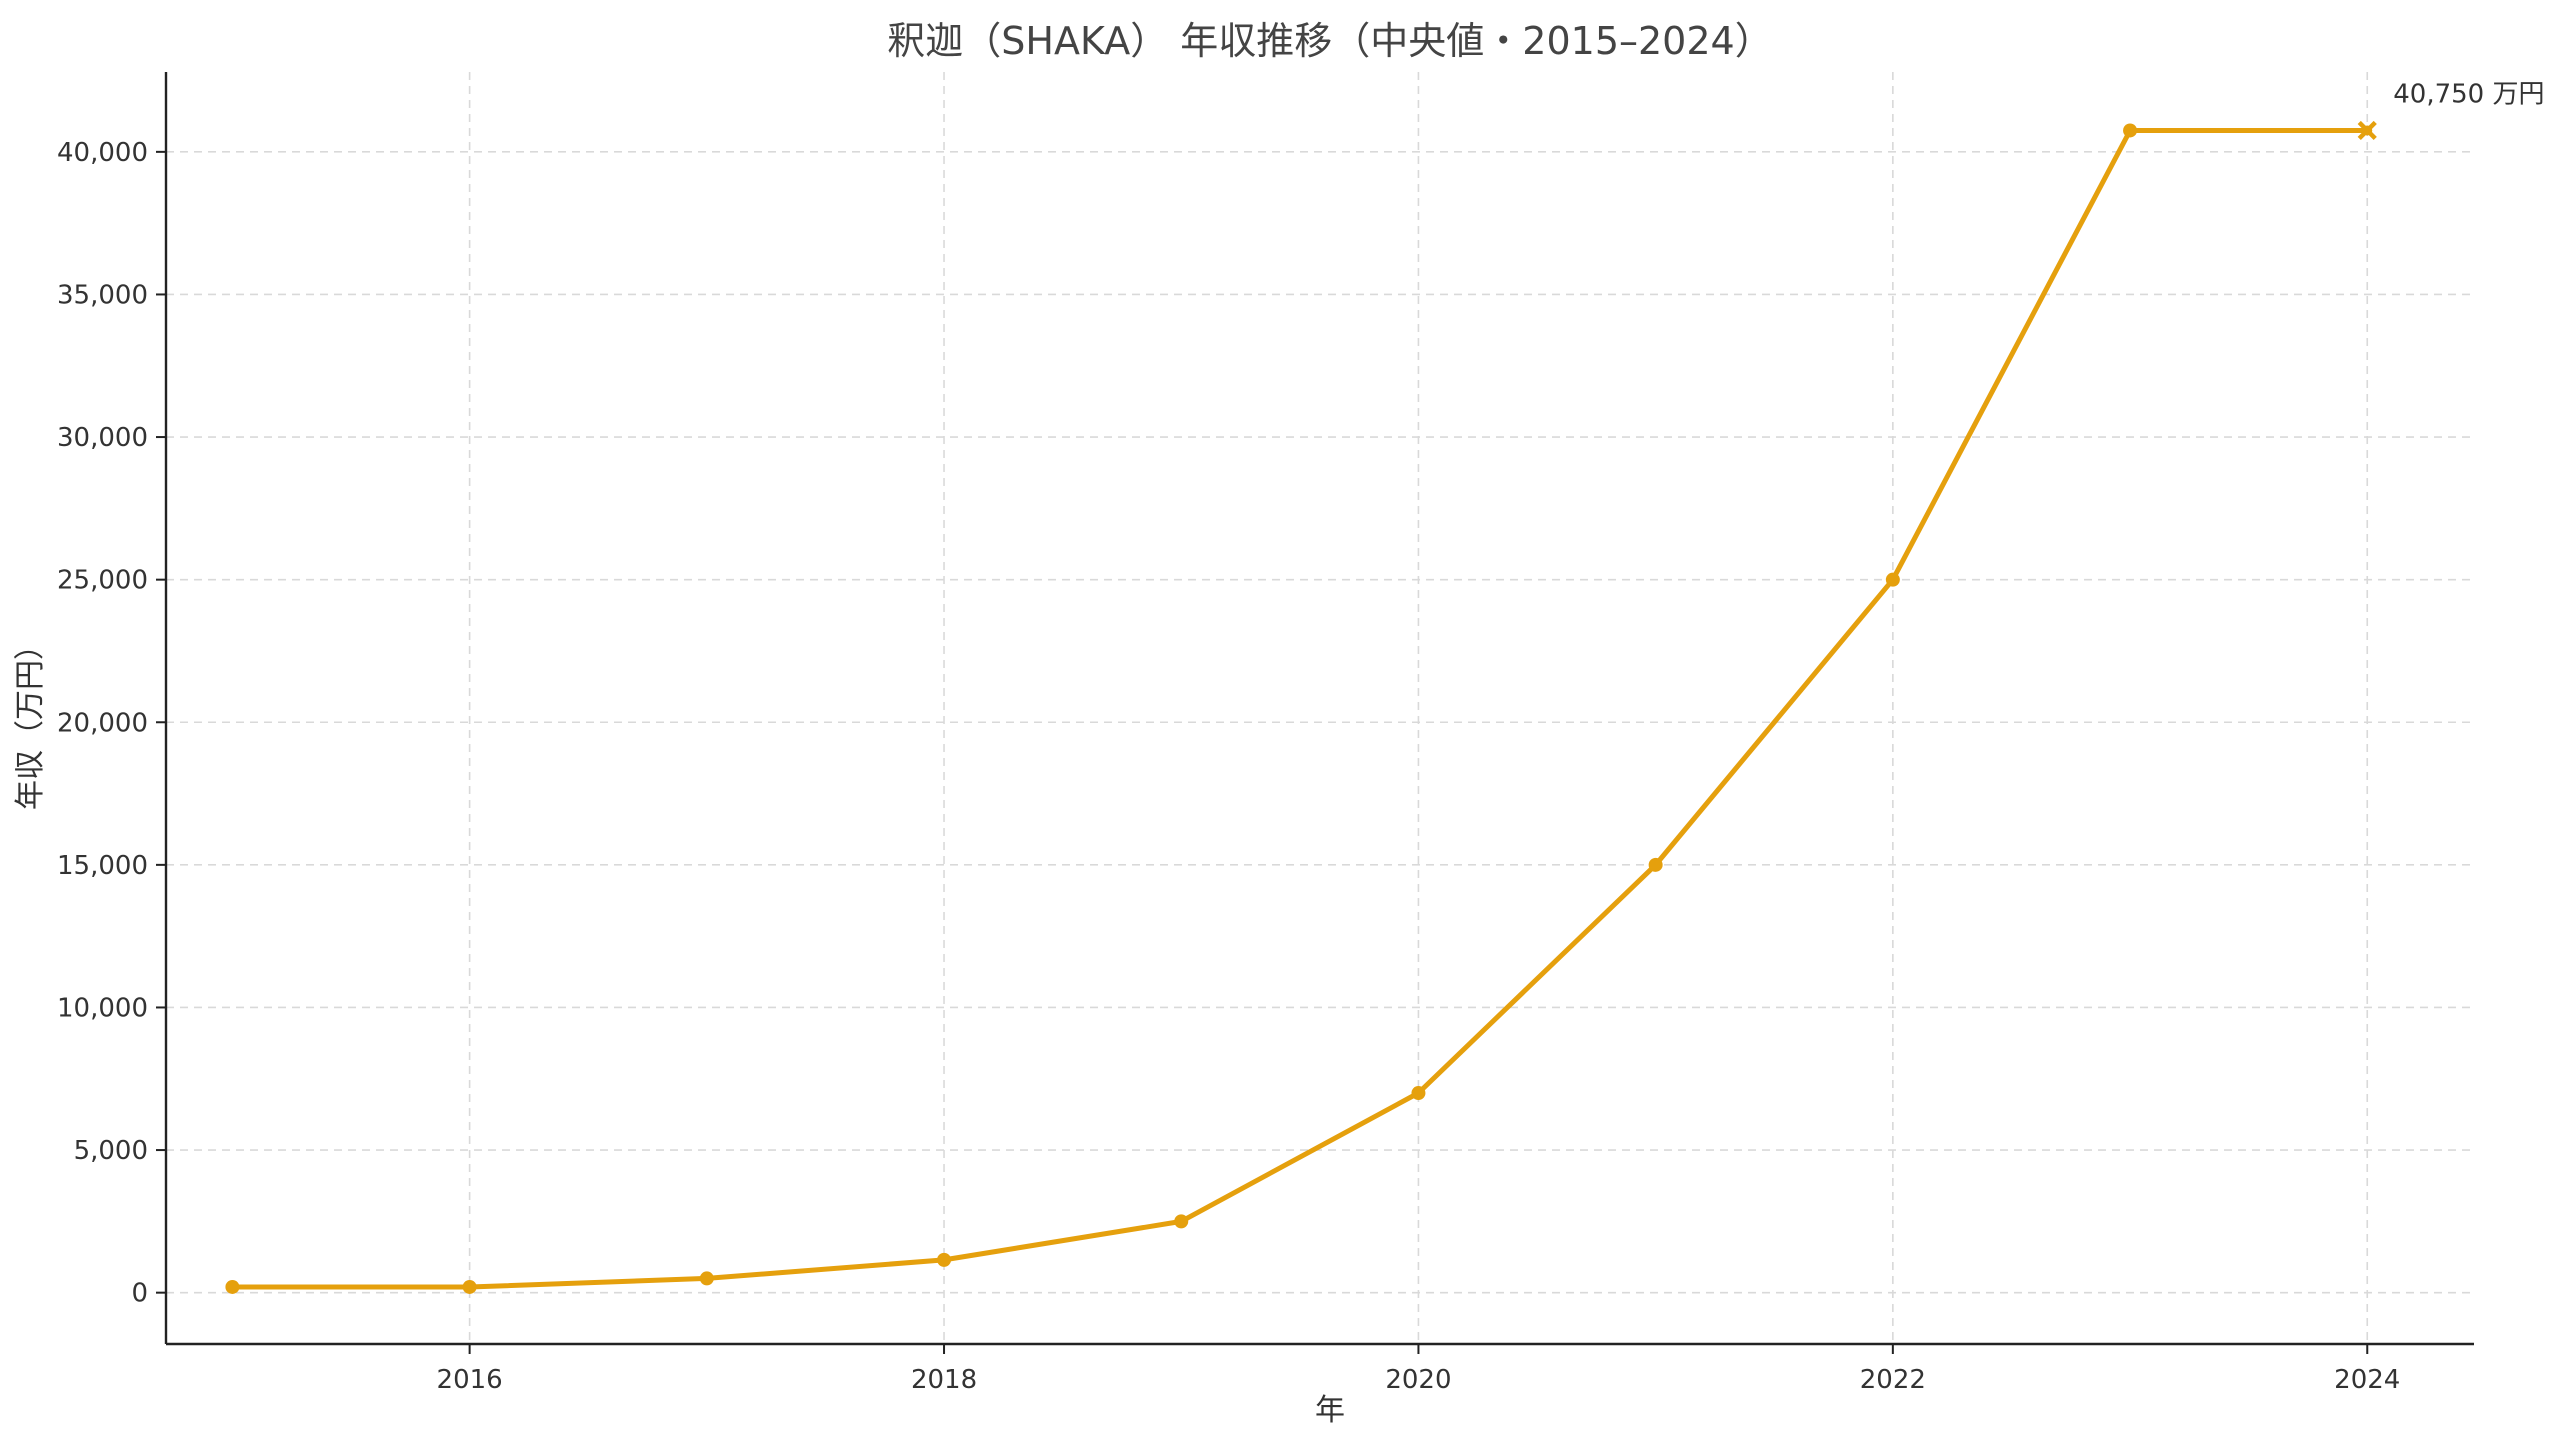 Image resolution: width=2560 pixels, height=1439 pixels. What do you see at coordinates (2468, 94) in the screenshot?
I see `value-annotation: 40,750 万円` at bounding box center [2468, 94].